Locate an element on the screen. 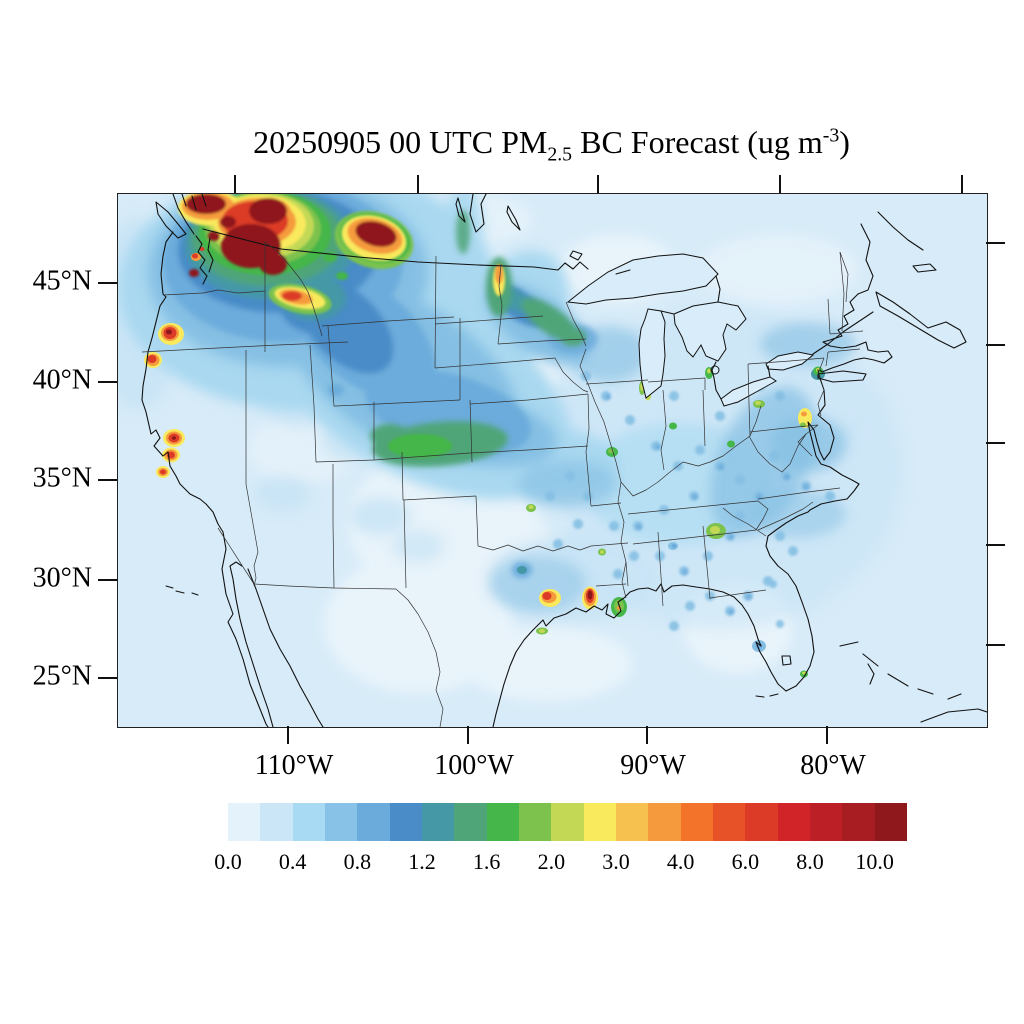  x-axis-label: 110°W is located at coordinates (294, 765).